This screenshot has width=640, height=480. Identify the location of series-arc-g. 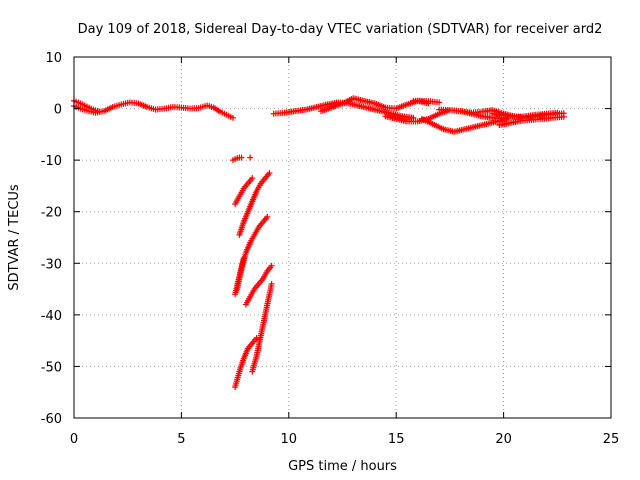
(426, 101).